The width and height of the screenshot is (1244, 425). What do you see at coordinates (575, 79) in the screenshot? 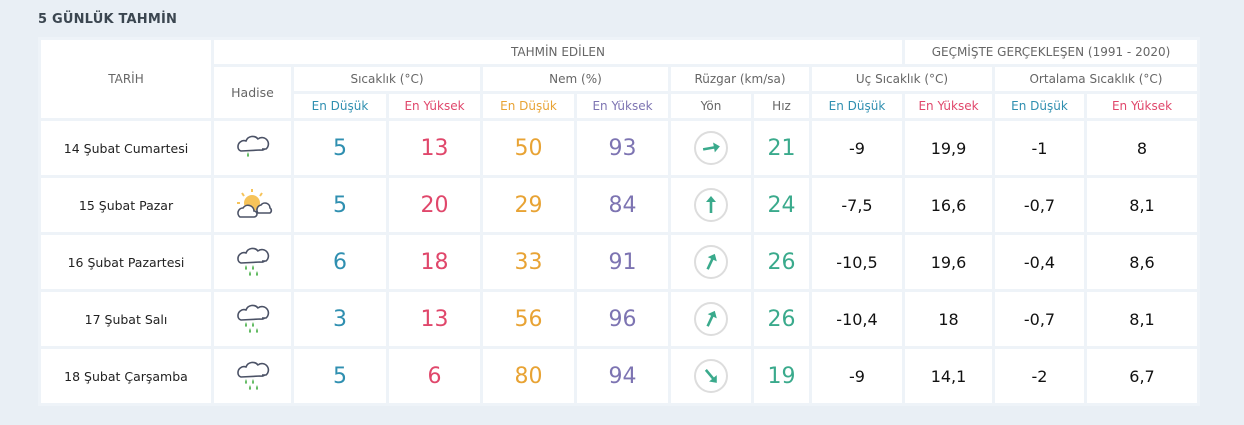
I see `header-humidity: Nem (%)` at bounding box center [575, 79].